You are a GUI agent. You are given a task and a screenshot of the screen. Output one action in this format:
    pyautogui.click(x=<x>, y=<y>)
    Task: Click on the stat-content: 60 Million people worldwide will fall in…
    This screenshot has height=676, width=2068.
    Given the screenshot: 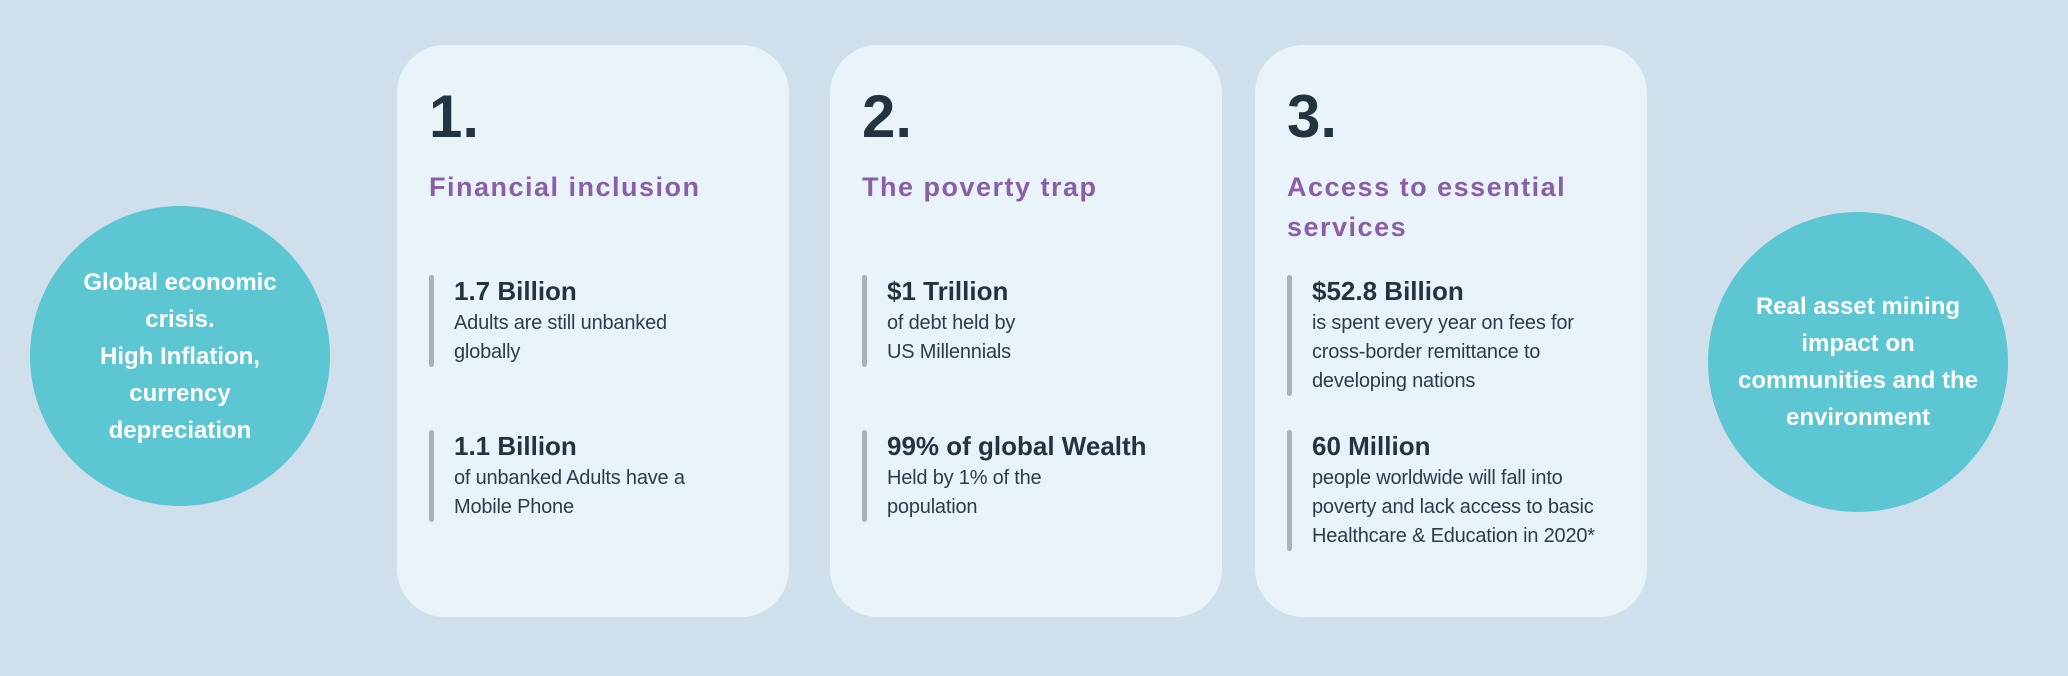 What is the action you would take?
    pyautogui.click(x=1443, y=490)
    